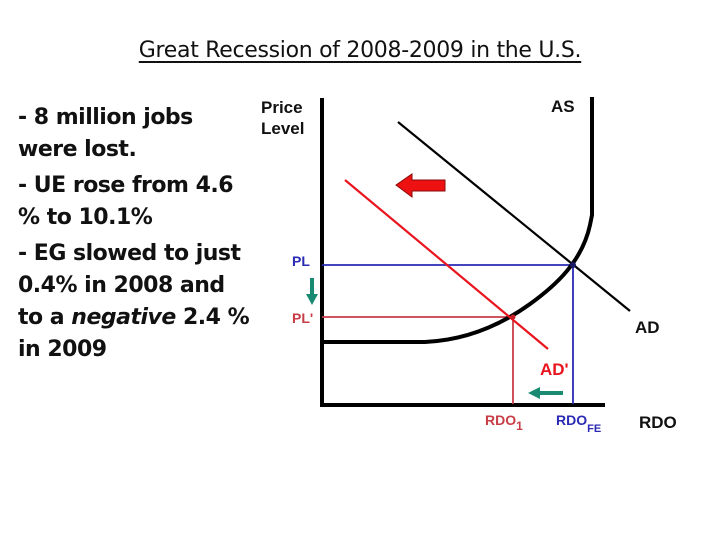 The height and width of the screenshot is (539, 720). I want to click on ad-prime-label: AD', so click(554, 369).